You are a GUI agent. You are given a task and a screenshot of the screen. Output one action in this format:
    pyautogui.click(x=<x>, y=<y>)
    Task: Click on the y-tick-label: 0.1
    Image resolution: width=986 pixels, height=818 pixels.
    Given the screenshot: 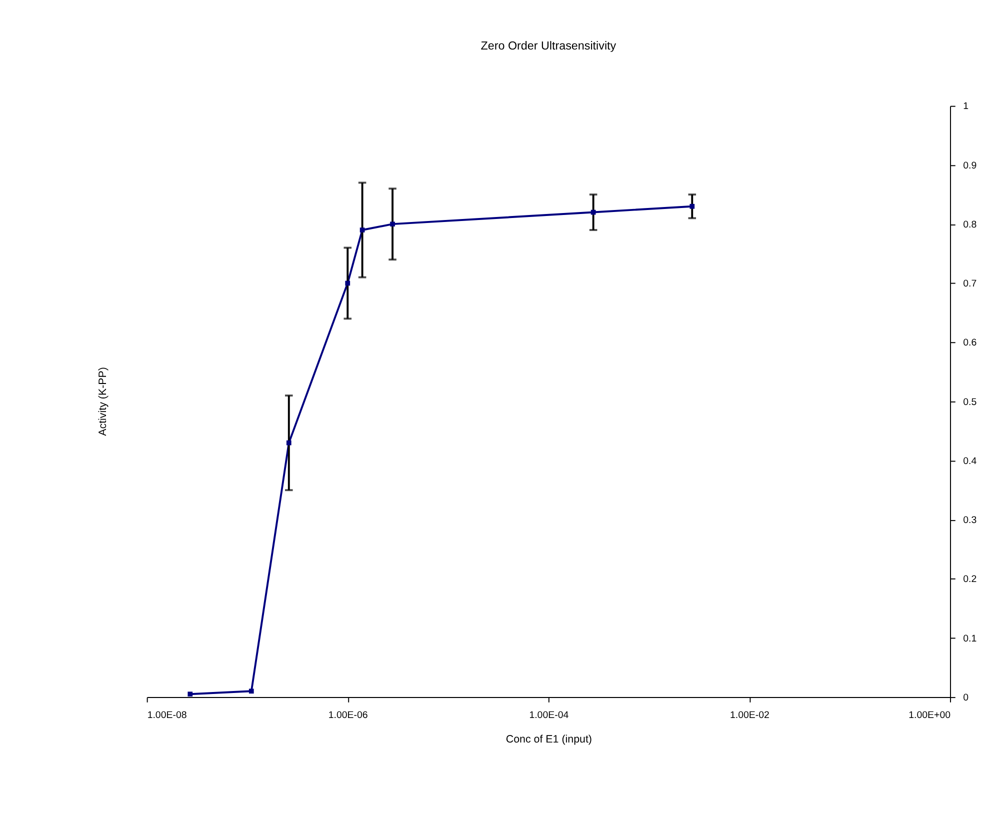 What is the action you would take?
    pyautogui.click(x=970, y=638)
    